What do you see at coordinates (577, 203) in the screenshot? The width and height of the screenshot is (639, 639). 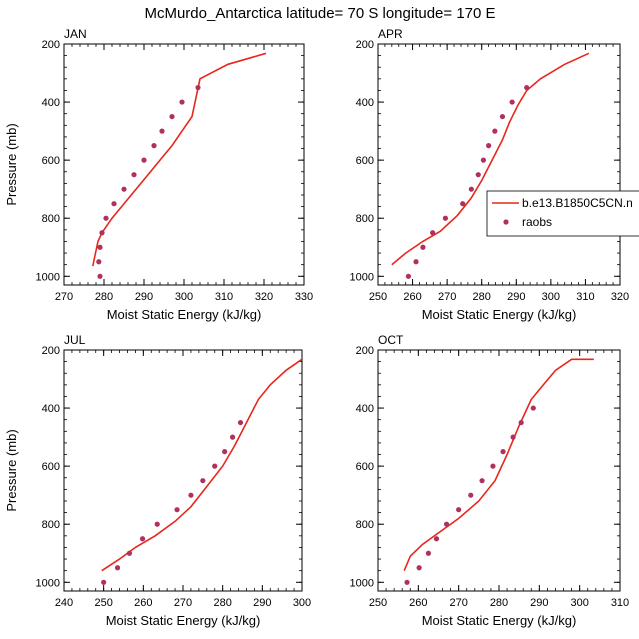 I see `legend-model-label: b.e13.B1850C5CN.n` at bounding box center [577, 203].